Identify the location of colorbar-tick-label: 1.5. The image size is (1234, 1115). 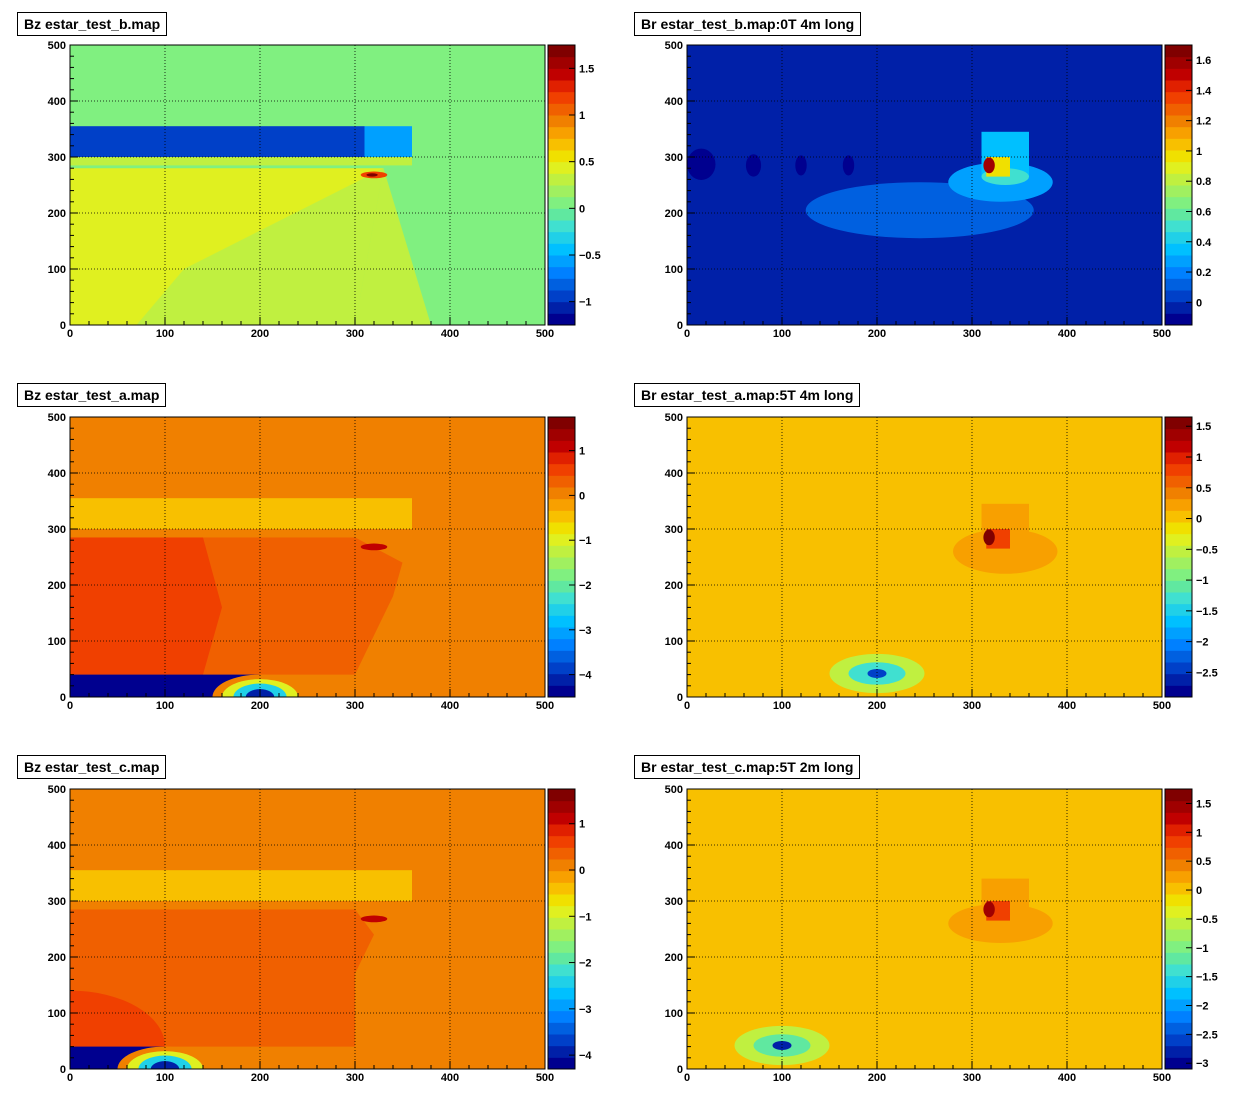
(1203, 427).